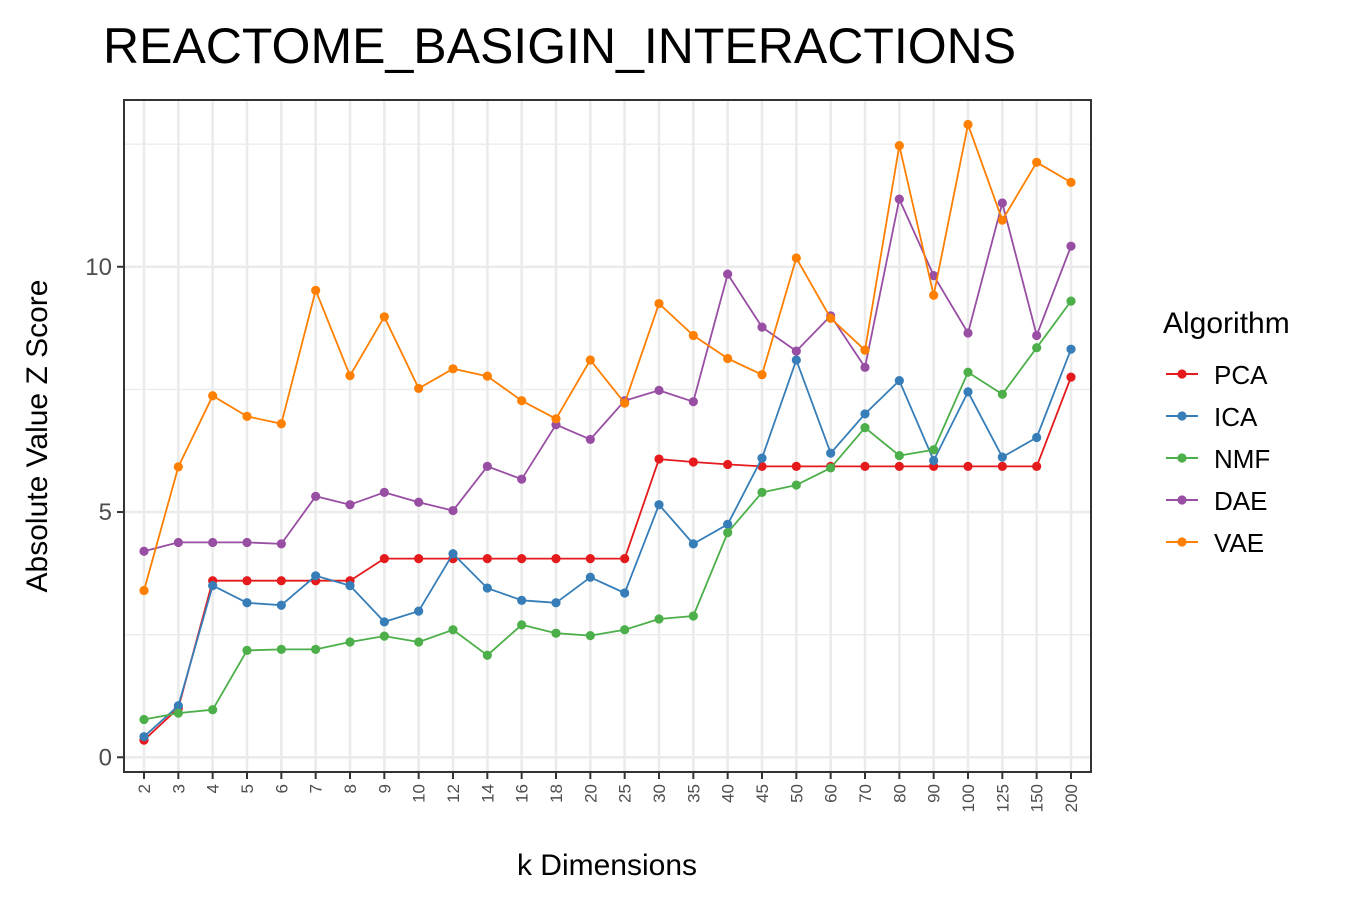 Image resolution: width=1350 pixels, height=900 pixels. Describe the element at coordinates (1226, 323) in the screenshot. I see `legend-title: Algorithm` at that location.